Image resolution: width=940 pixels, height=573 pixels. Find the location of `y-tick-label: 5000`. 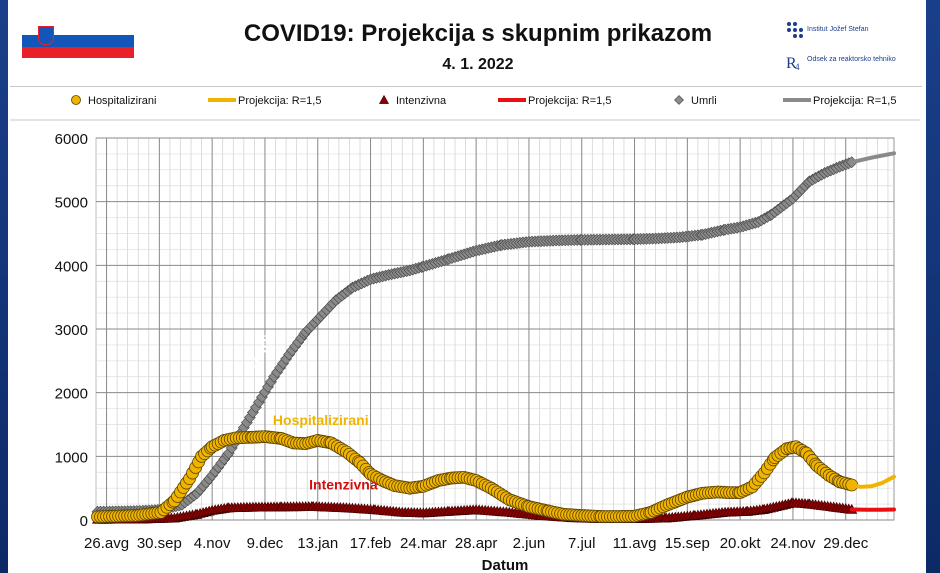

y-tick-label: 5000 is located at coordinates (71, 203).